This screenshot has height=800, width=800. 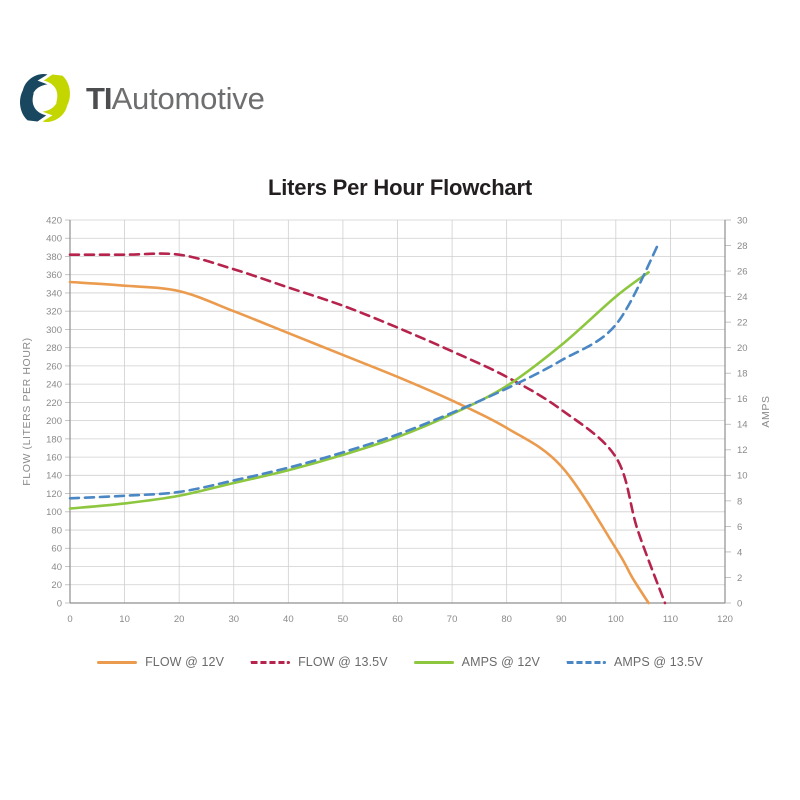 I want to click on legend-label-amps-12v: AMPS @ 12V, so click(x=500, y=662).